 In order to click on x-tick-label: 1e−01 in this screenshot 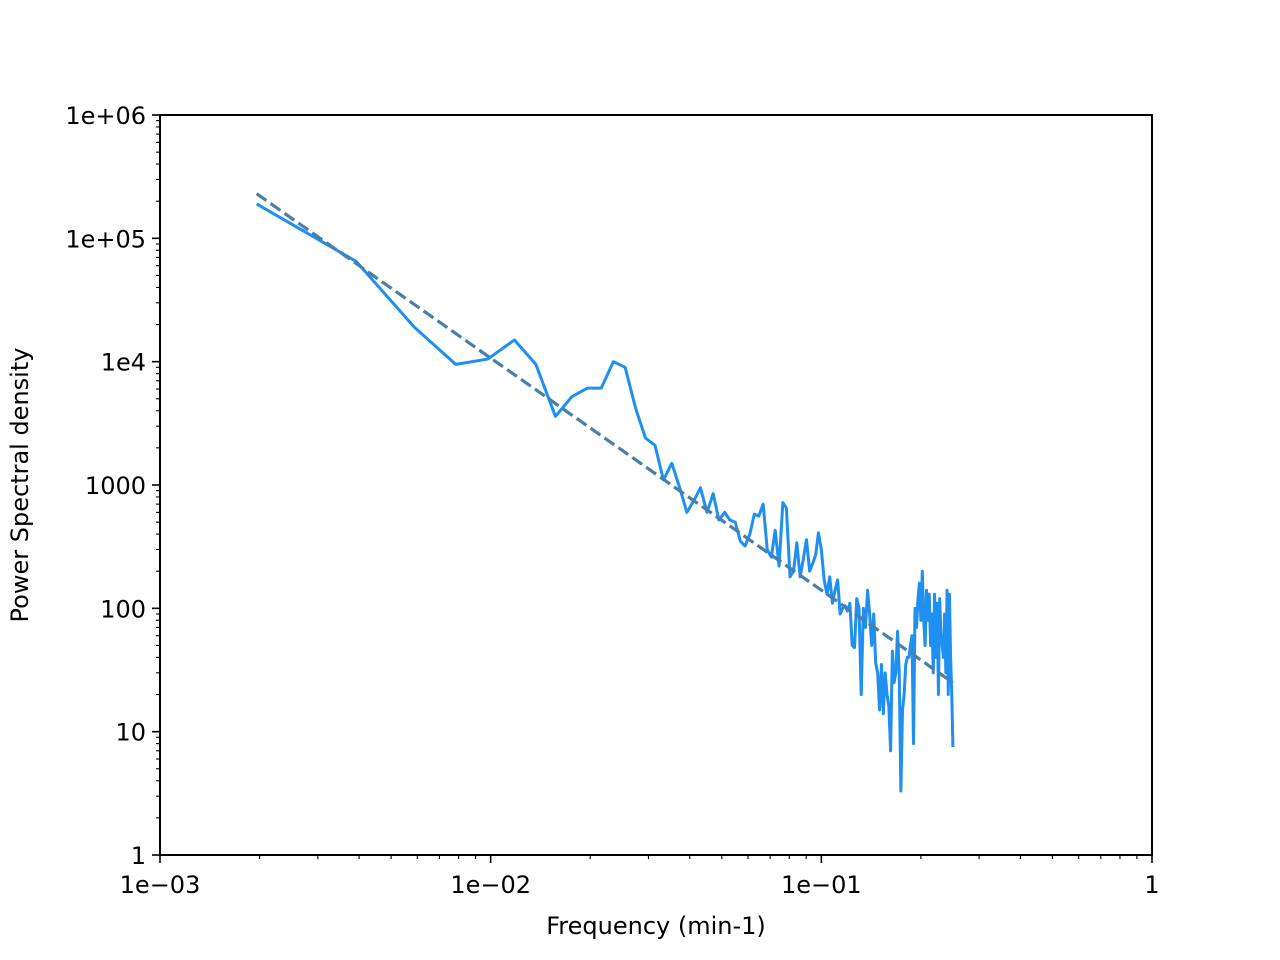, I will do `click(821, 885)`.